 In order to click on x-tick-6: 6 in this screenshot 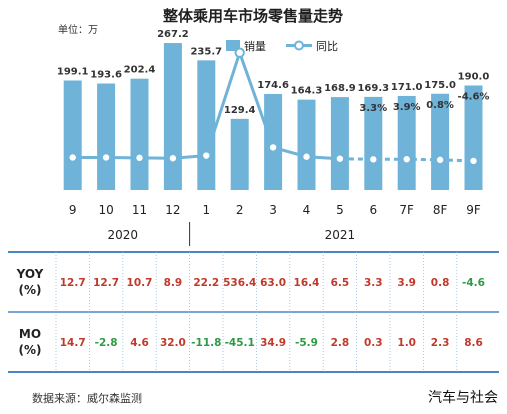, I will do `click(373, 210)`.